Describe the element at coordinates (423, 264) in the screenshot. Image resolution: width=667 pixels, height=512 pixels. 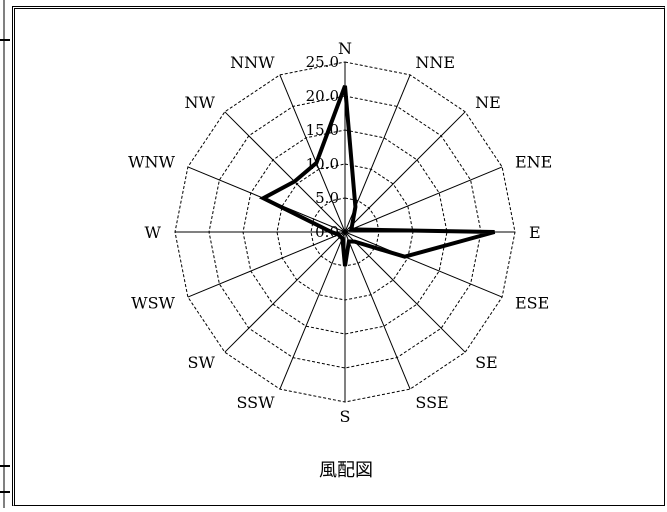
I see `spoke-ese` at that location.